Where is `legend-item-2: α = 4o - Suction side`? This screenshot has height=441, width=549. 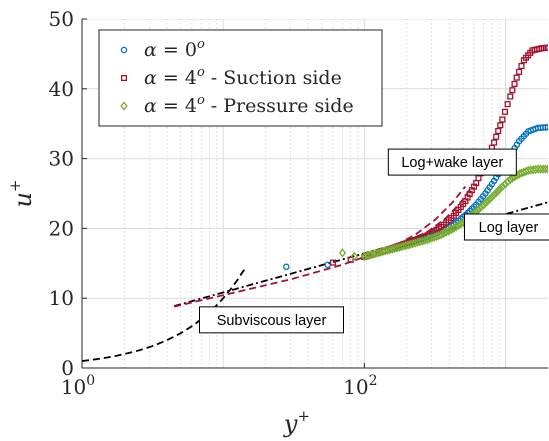
legend-item-2: α = 4o - Suction side is located at coordinates (231, 77).